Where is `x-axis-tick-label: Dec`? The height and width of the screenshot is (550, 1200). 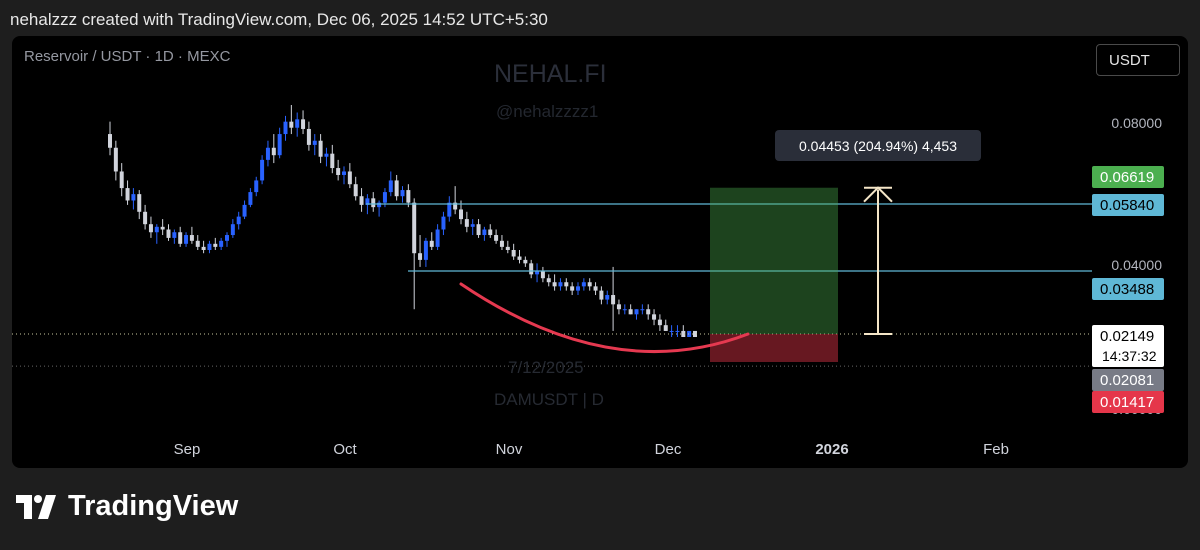 x-axis-tick-label: Dec is located at coordinates (668, 449).